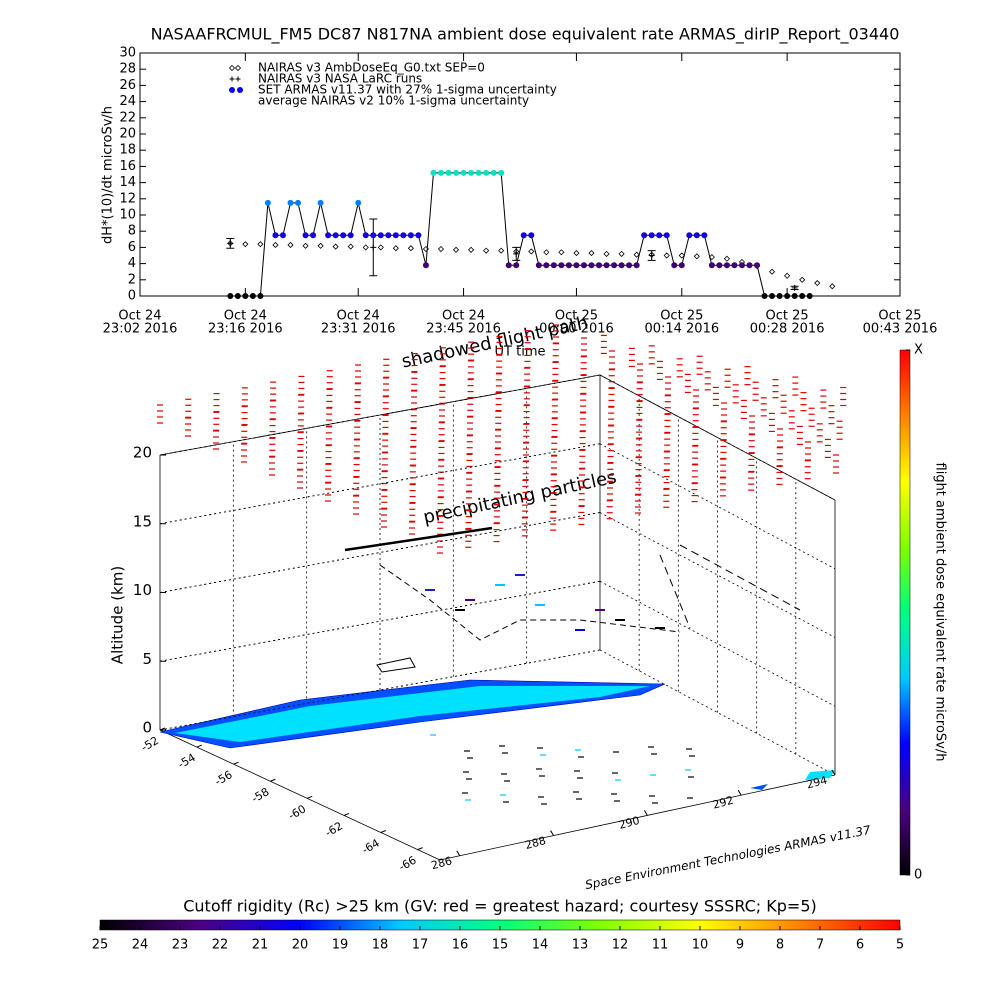 The image size is (1000, 1000). Describe the element at coordinates (820, 945) in the screenshot. I see `colorbar-tick-label: 7` at that location.